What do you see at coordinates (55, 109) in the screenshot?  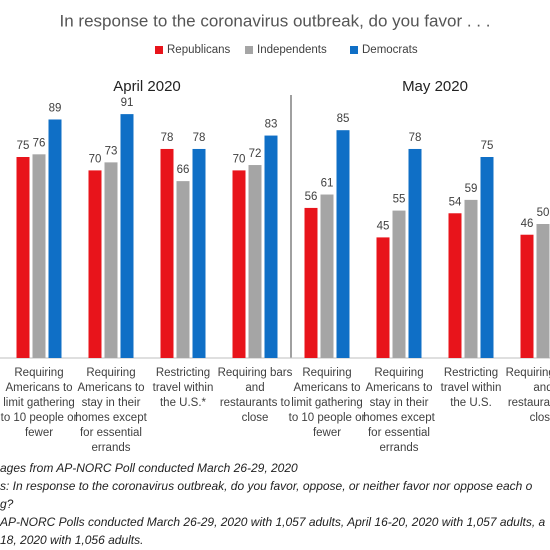 I see `value-label: 89` at bounding box center [55, 109].